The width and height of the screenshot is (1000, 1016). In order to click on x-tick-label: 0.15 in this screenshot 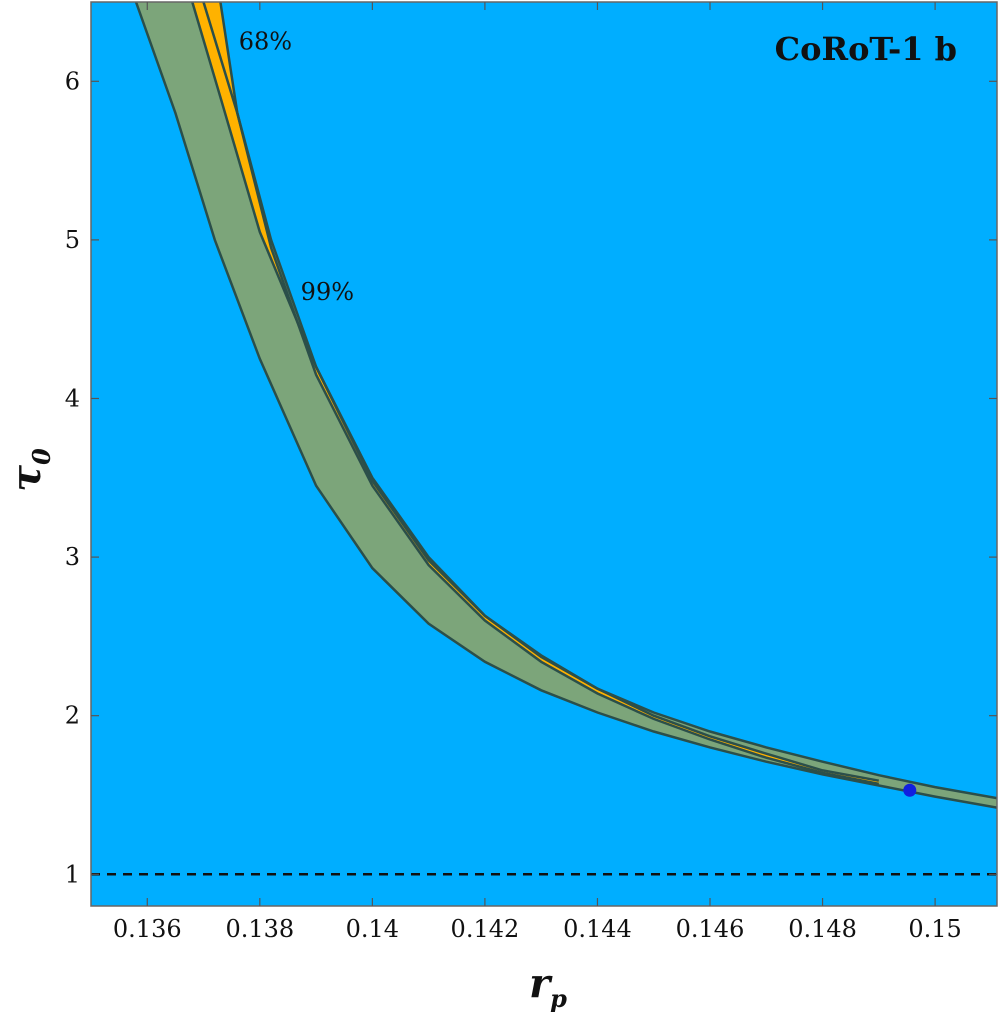, I will do `click(934, 929)`.